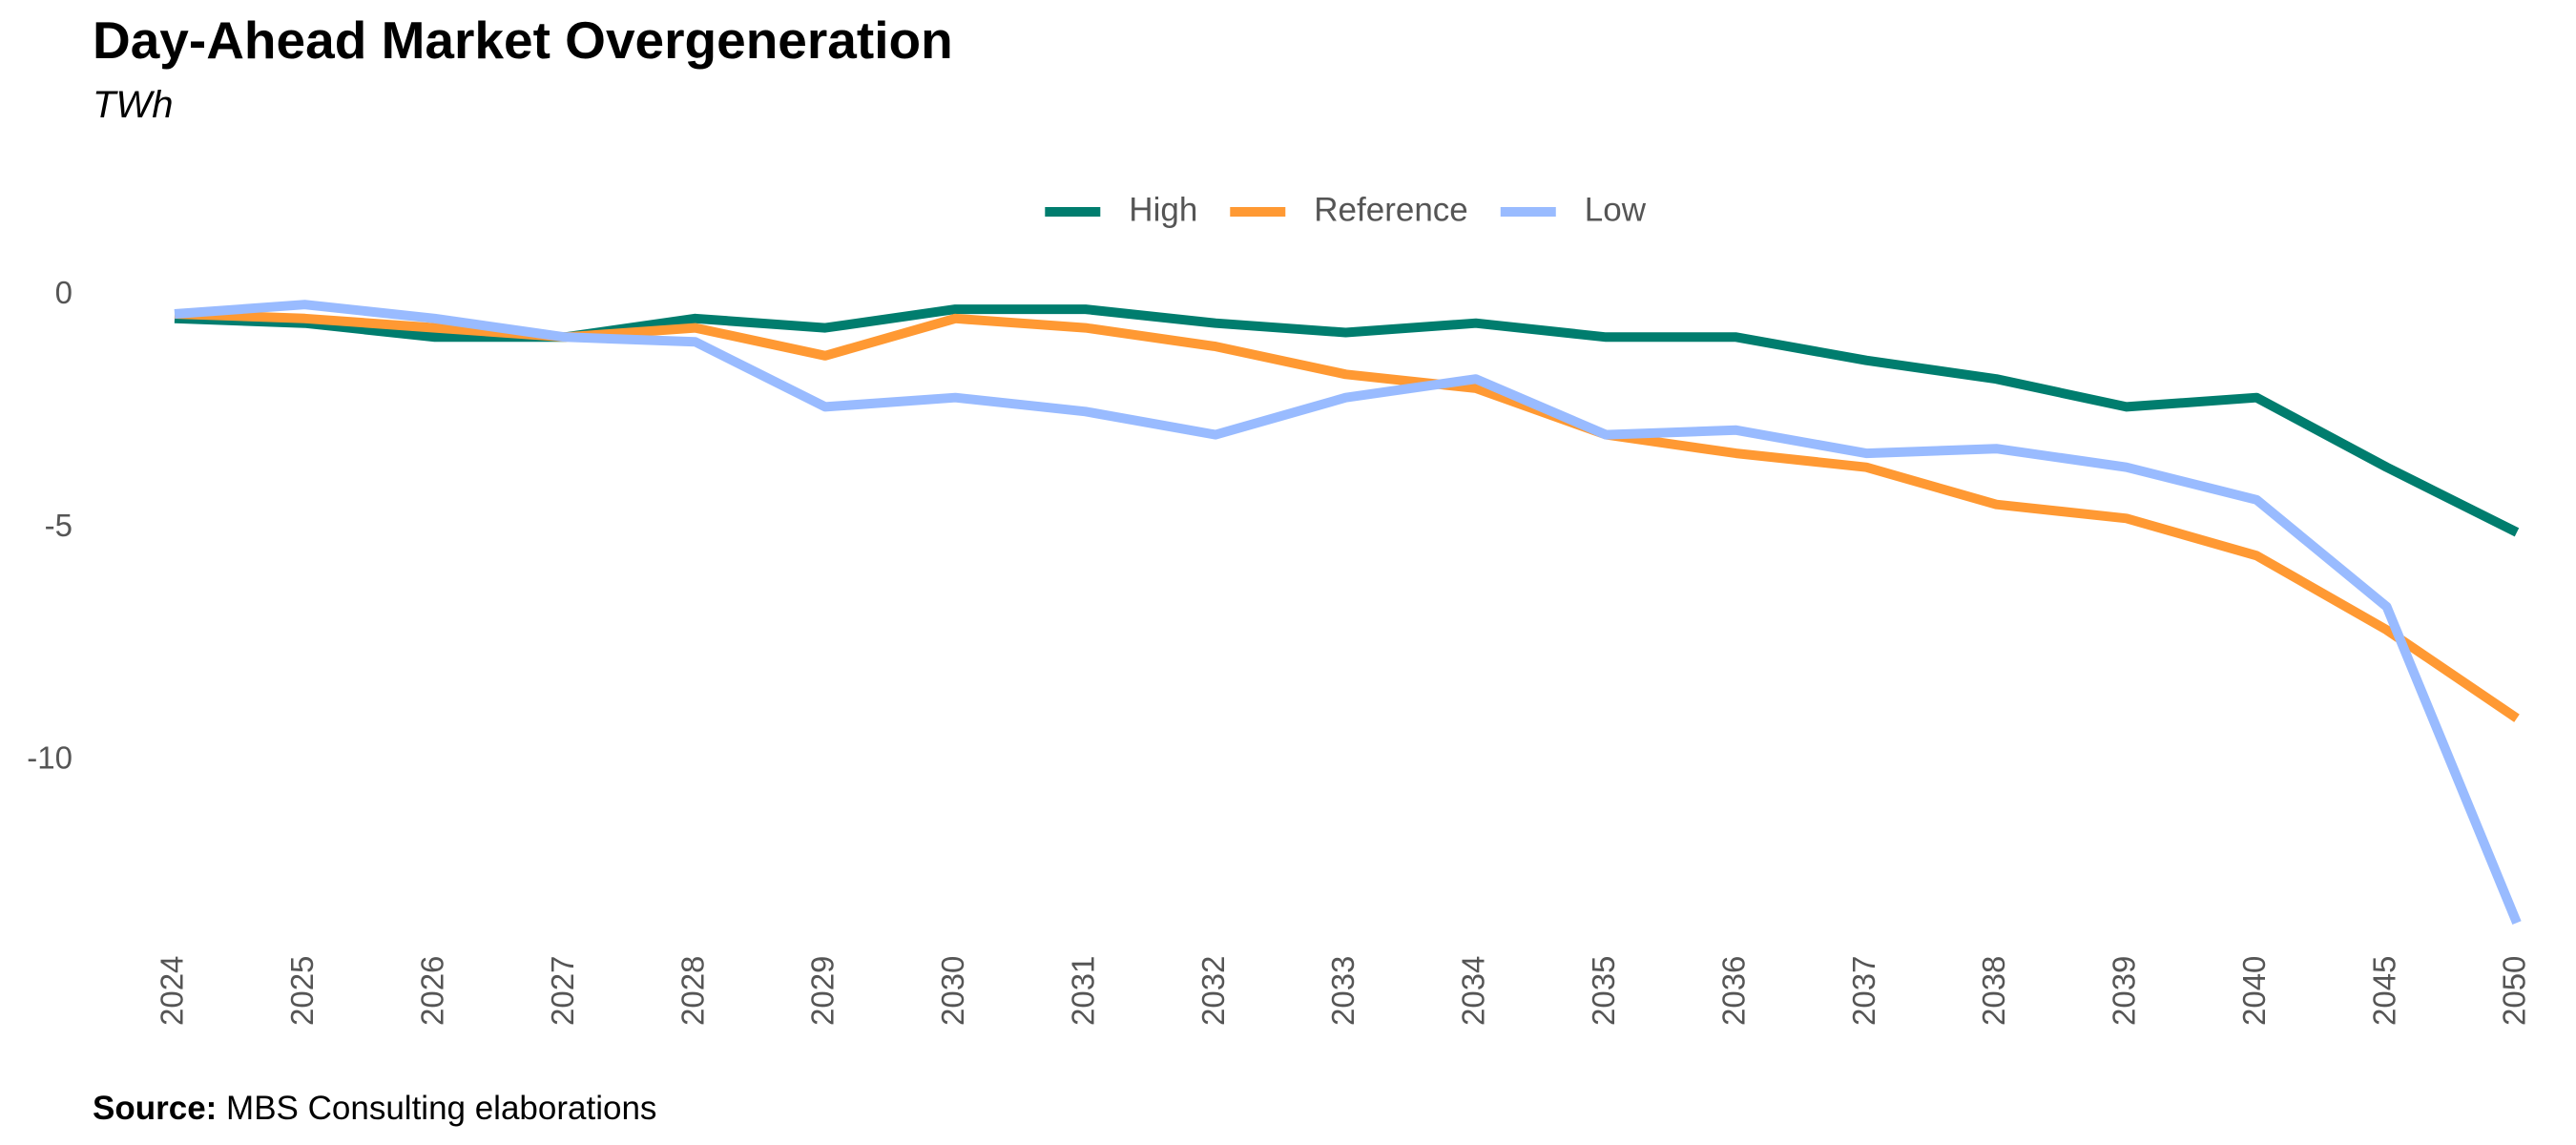 This screenshot has width=2576, height=1145. I want to click on legend-item-high: High, so click(1121, 210).